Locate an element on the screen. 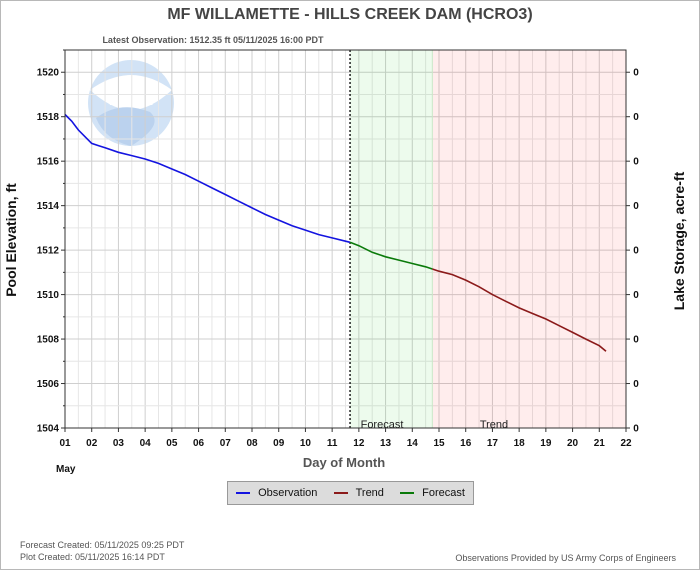 The image size is (700, 570). y2-axis-label: Lake Storage, acre-ft is located at coordinates (679, 240).